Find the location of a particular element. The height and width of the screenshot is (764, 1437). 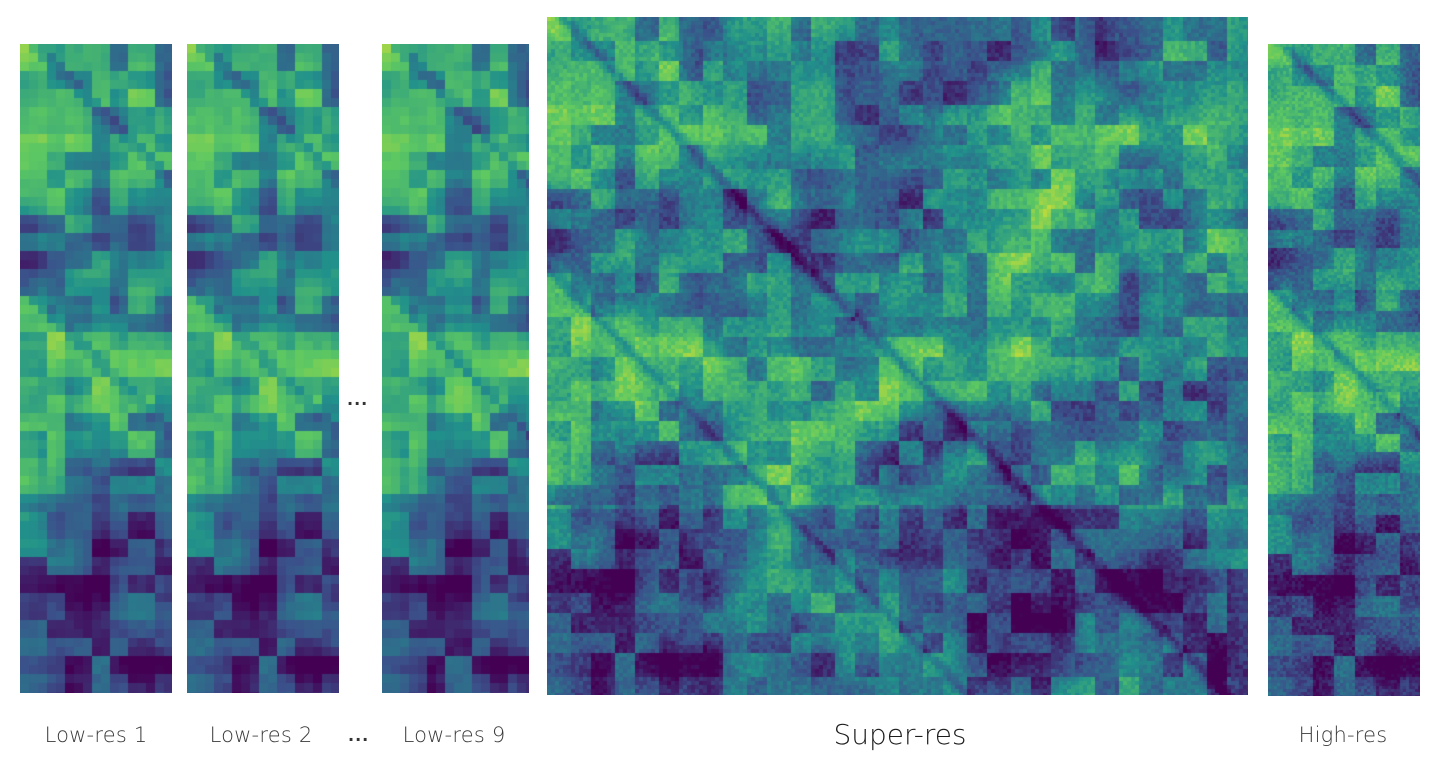

lowres-9-label: Low-res 9 is located at coordinates (454, 735).